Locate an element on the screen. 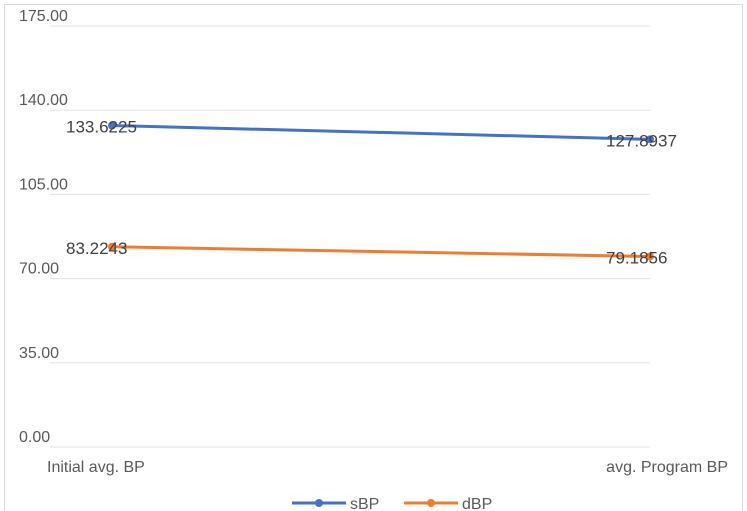 The image size is (747, 511). legend-label-dBP: dBP is located at coordinates (477, 503).